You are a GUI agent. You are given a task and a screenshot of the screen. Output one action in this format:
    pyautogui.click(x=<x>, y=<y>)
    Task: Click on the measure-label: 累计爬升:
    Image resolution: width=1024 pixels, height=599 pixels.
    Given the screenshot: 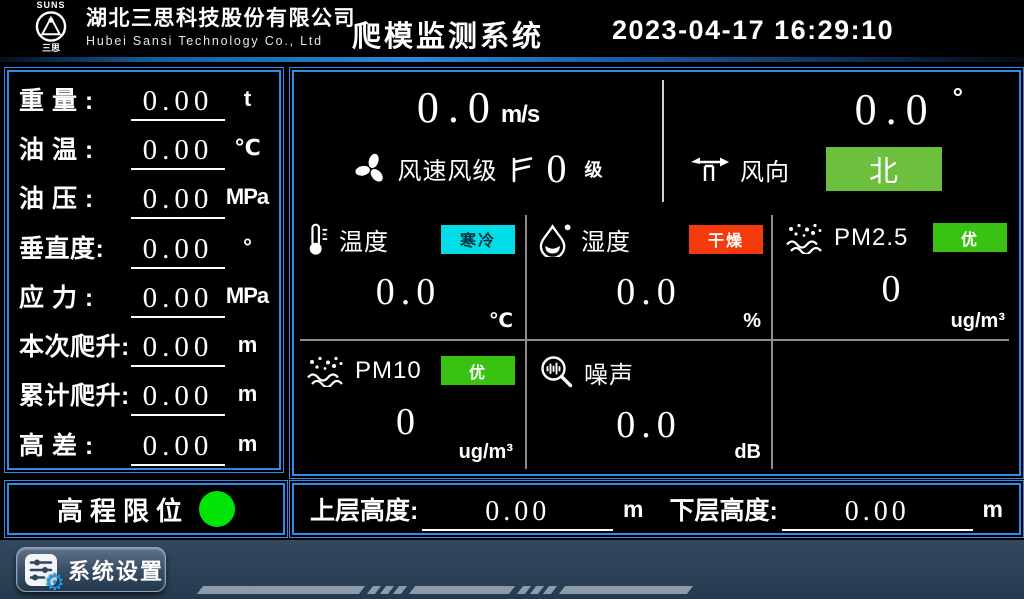 What is the action you would take?
    pyautogui.click(x=74, y=396)
    